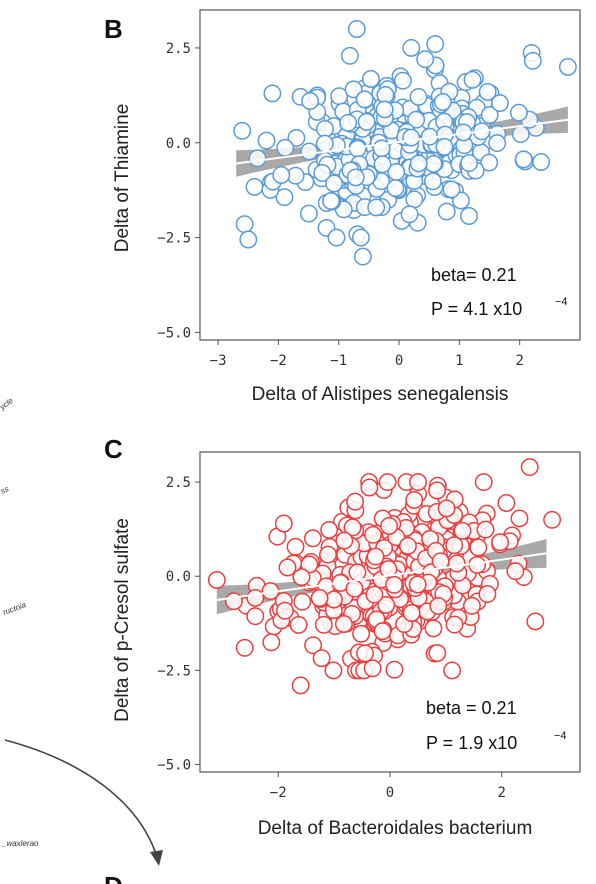  What do you see at coordinates (113, 877) in the screenshot?
I see `panel-d-letter: D` at bounding box center [113, 877].